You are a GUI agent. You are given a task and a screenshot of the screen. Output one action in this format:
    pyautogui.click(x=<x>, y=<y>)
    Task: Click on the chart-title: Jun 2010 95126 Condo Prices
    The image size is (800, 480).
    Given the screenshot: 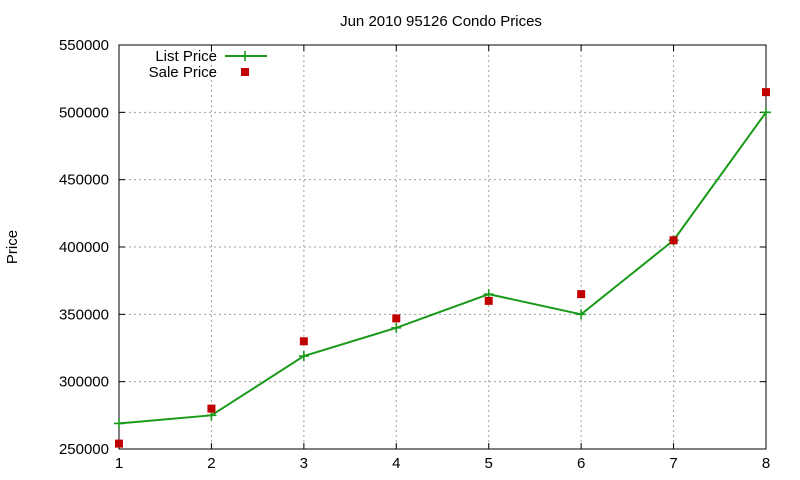 What is the action you would take?
    pyautogui.click(x=441, y=21)
    